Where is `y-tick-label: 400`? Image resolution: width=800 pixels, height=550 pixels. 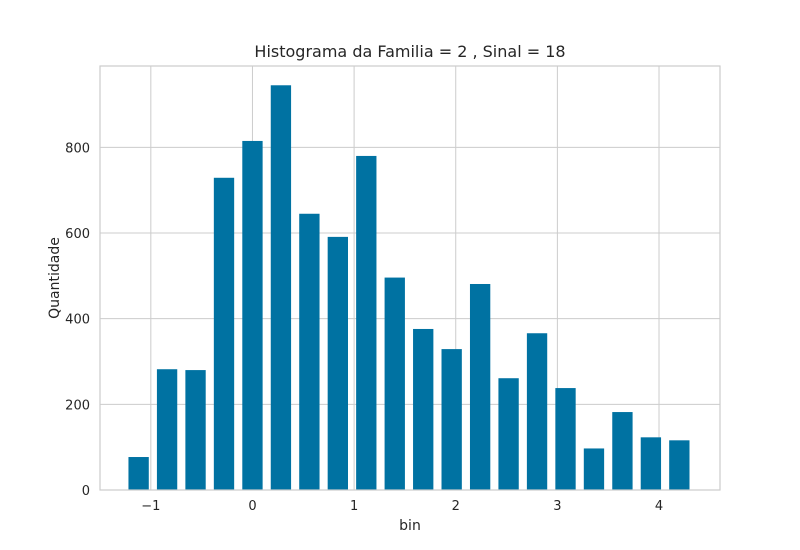 y-tick-label: 400 is located at coordinates (77, 320).